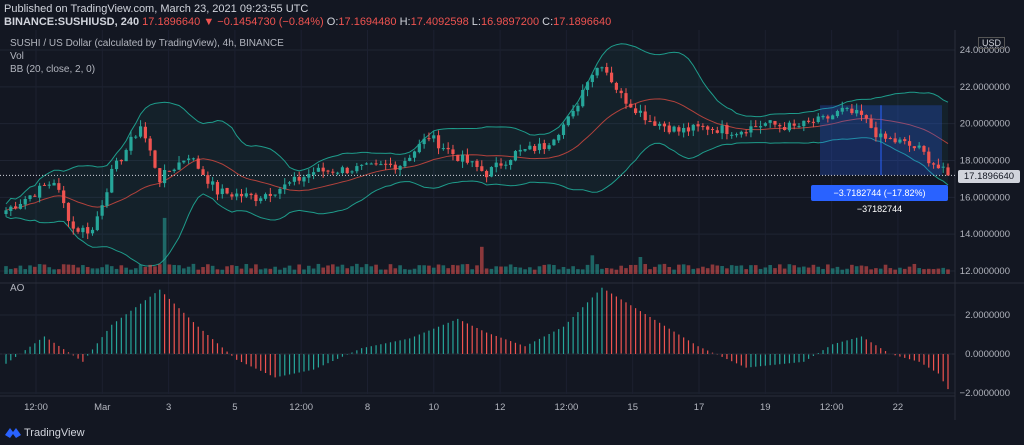 This screenshot has width=1024, height=445. Describe the element at coordinates (53, 69) in the screenshot. I see `legend-bollinger: BB (20, close, 2, 0)` at that location.